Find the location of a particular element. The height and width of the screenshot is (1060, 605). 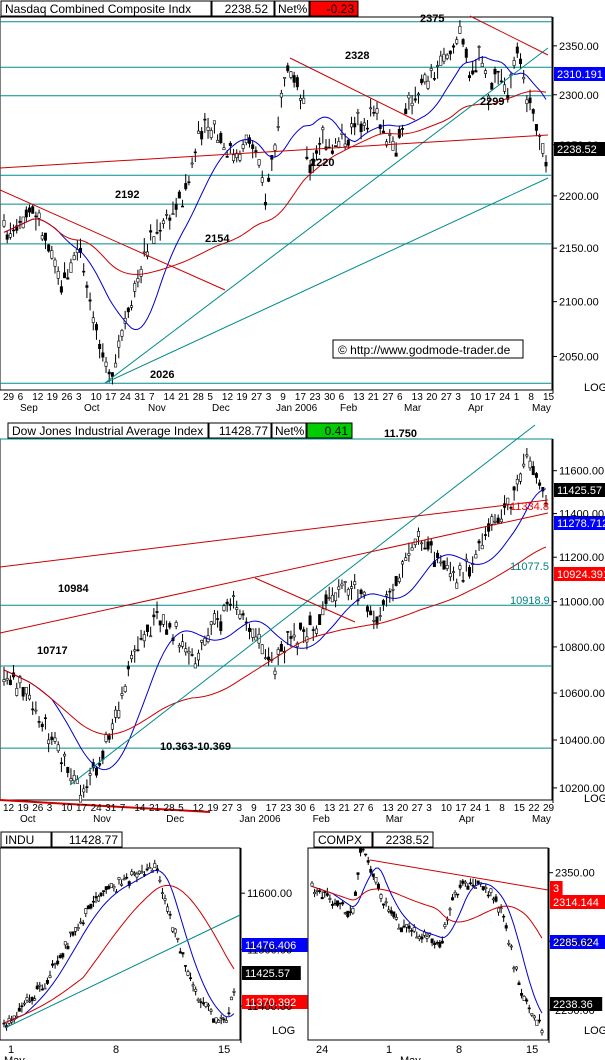

compx-intraday-value-tag-bg is located at coordinates (577, 902).